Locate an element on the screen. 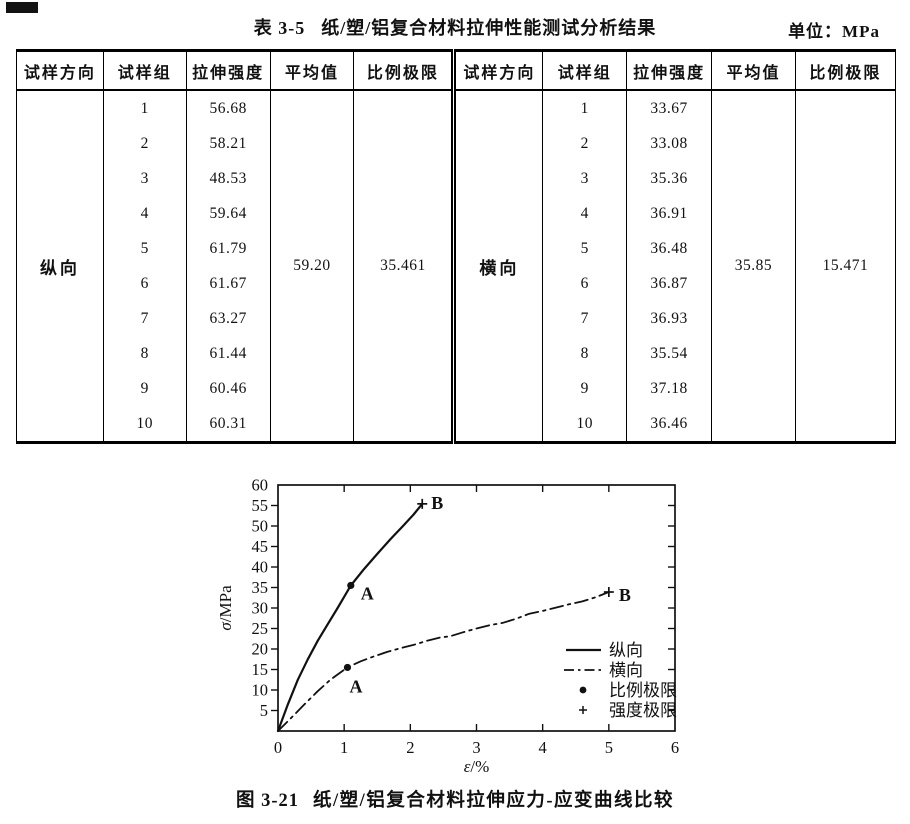  column-header: 拉伸强度 is located at coordinates (669, 70).